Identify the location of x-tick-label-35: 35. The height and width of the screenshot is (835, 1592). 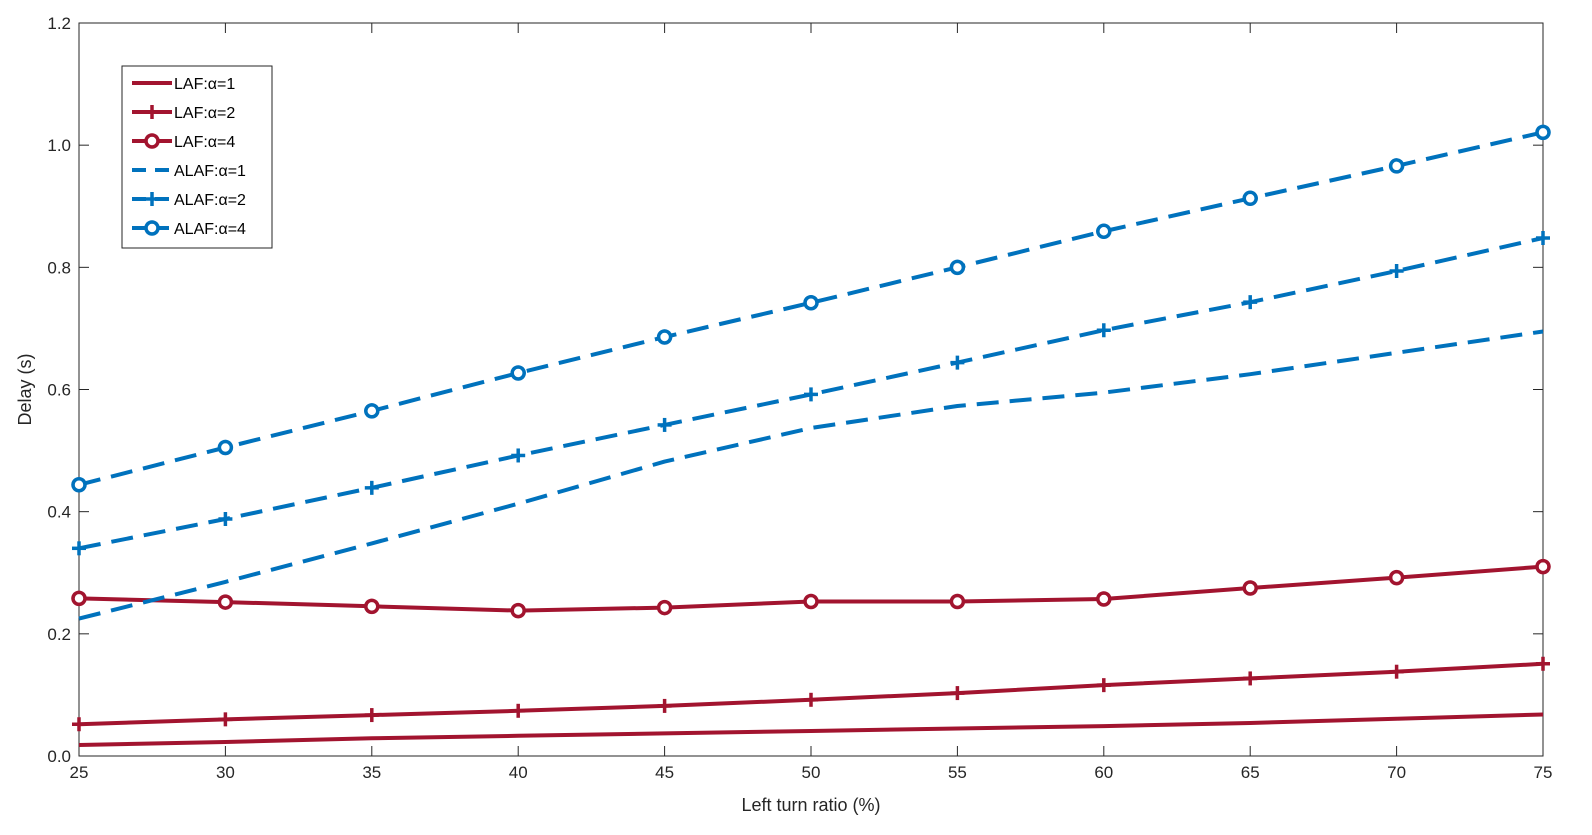
(371, 772).